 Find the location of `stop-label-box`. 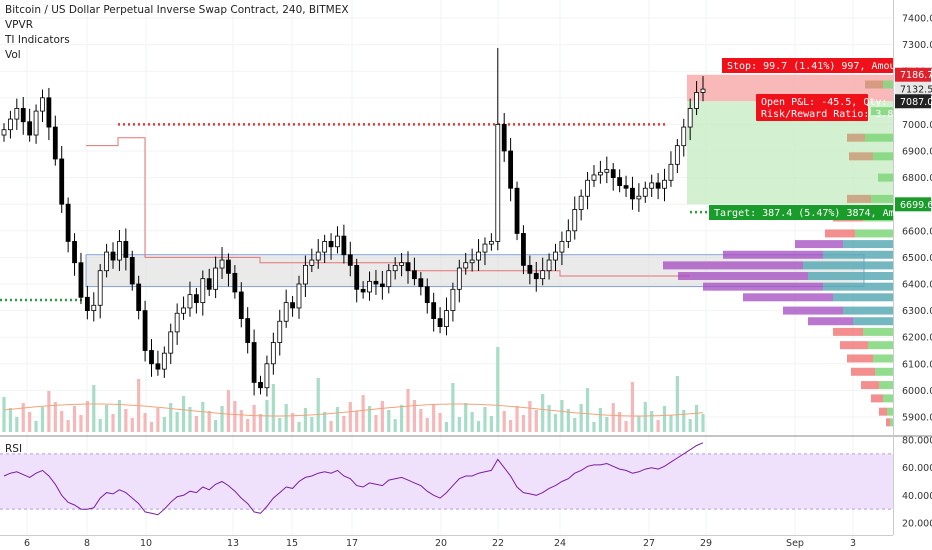

stop-label-box is located at coordinates (807, 65).